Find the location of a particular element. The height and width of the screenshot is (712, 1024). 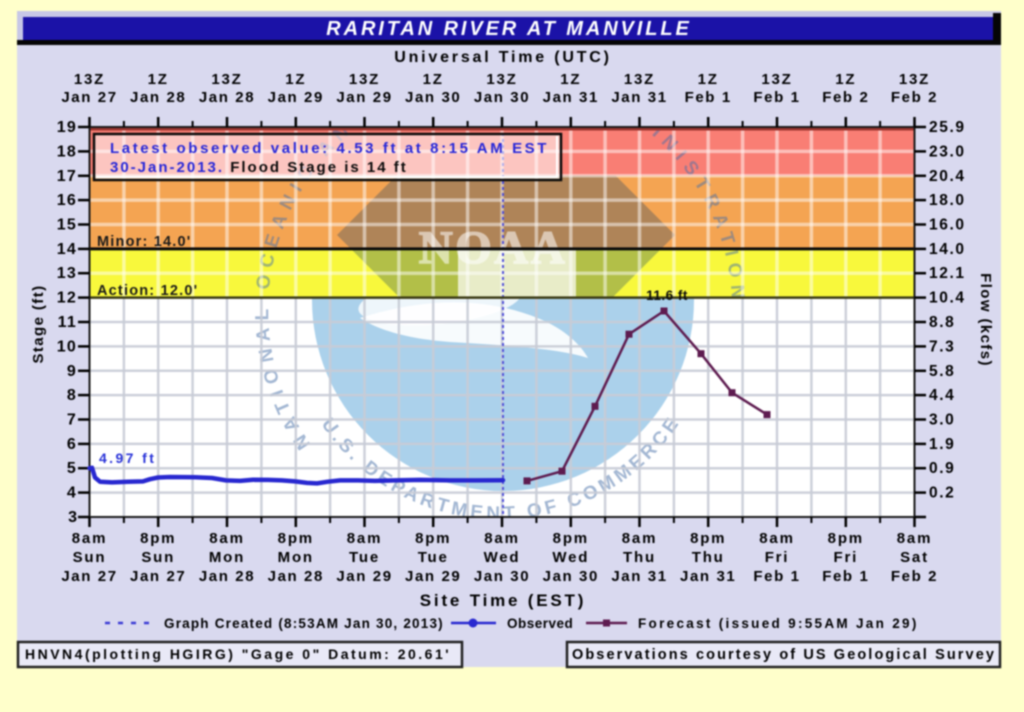

svg-text:30-Jan-2013. Flood Stage is 14: 30-Jan-2013. Flood Stage is 14 ft is located at coordinates (259, 167).